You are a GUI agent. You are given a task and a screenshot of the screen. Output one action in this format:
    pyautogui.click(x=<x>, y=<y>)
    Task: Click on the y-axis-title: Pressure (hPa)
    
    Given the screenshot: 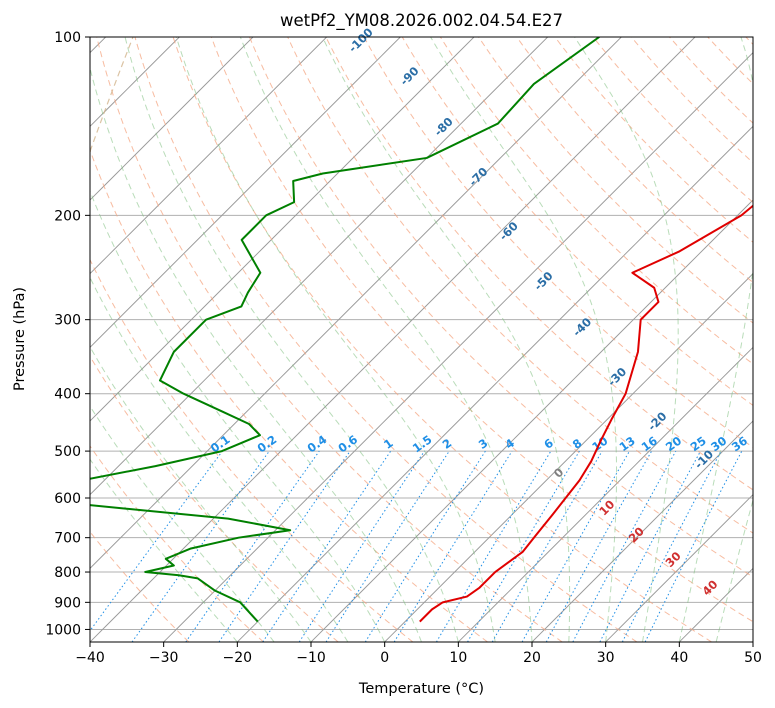 What is the action you would take?
    pyautogui.click(x=20, y=339)
    